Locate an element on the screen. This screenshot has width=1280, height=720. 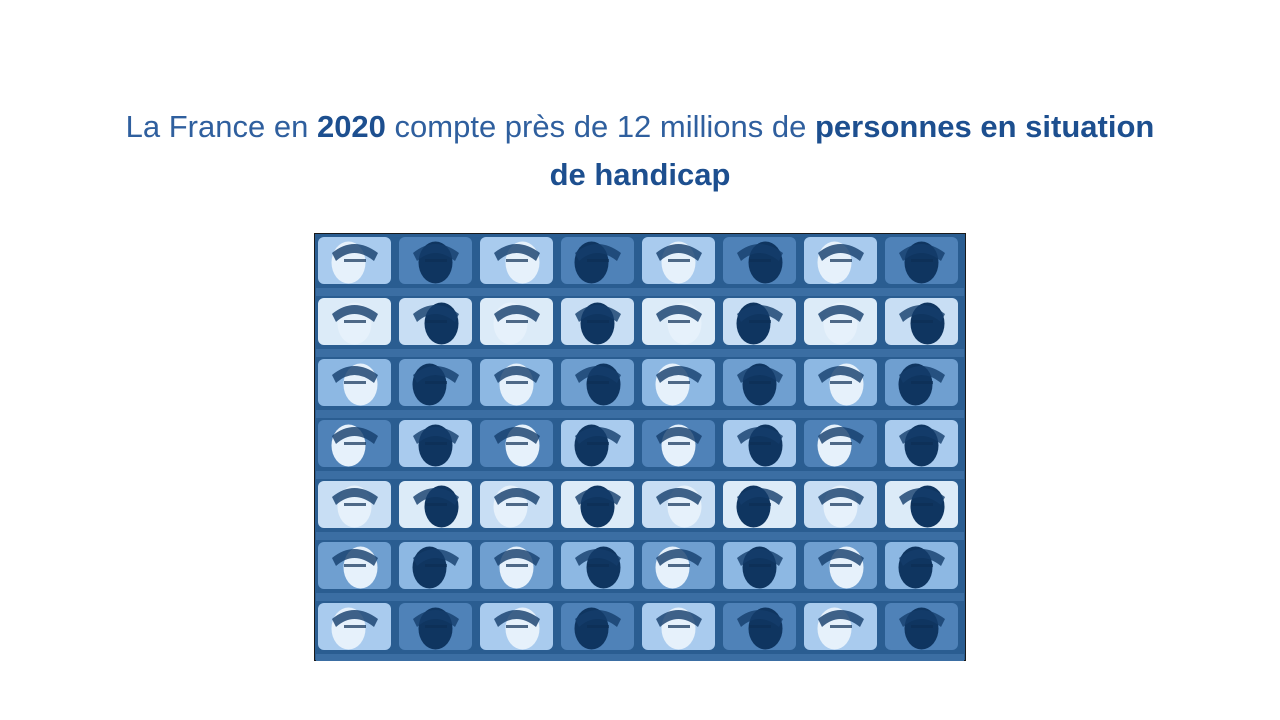
title-segment: La France en is located at coordinates (221, 126).